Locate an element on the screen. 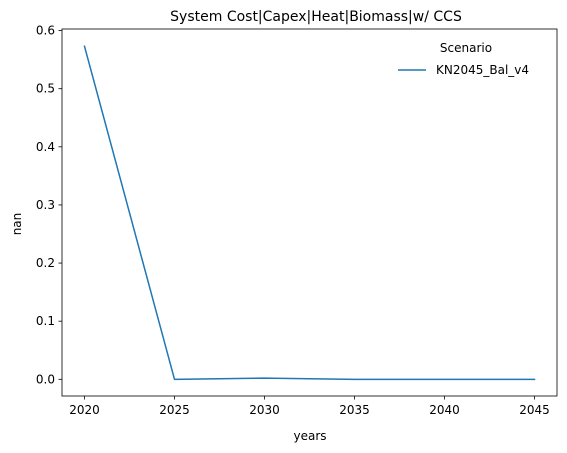 Image resolution: width=567 pixels, height=453 pixels. x-tick-label-2: 2030 is located at coordinates (264, 410).